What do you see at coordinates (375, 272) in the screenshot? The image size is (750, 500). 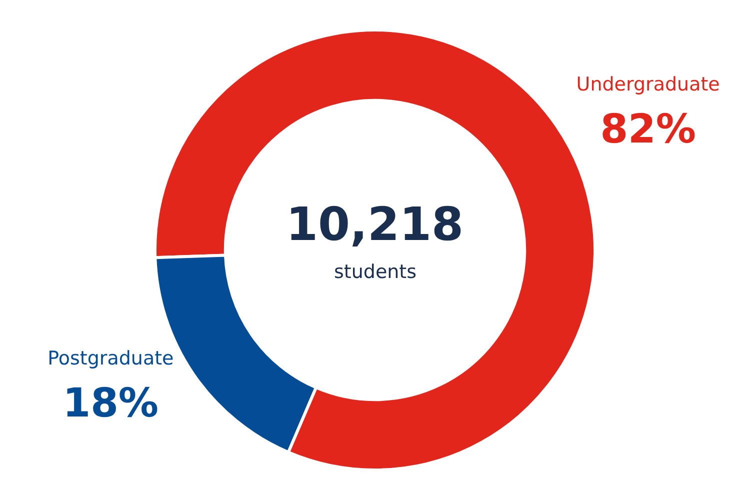 I see `text: students` at bounding box center [375, 272].